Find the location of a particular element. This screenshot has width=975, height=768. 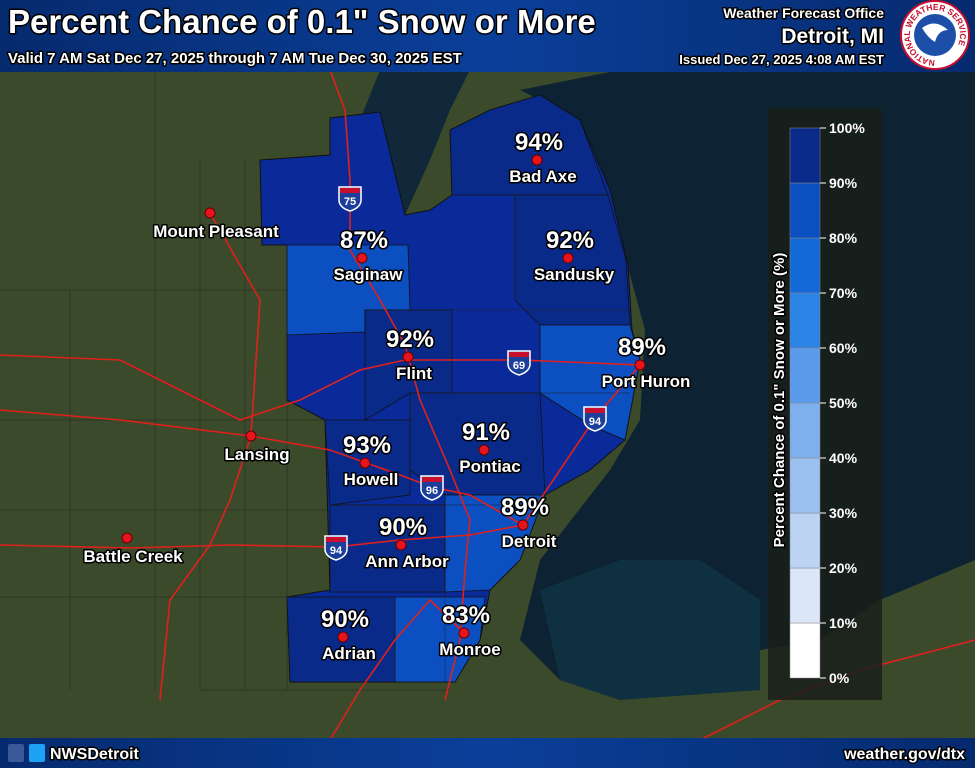

highway-shields: 75 69 94 96 94 is located at coordinates (465, 373).